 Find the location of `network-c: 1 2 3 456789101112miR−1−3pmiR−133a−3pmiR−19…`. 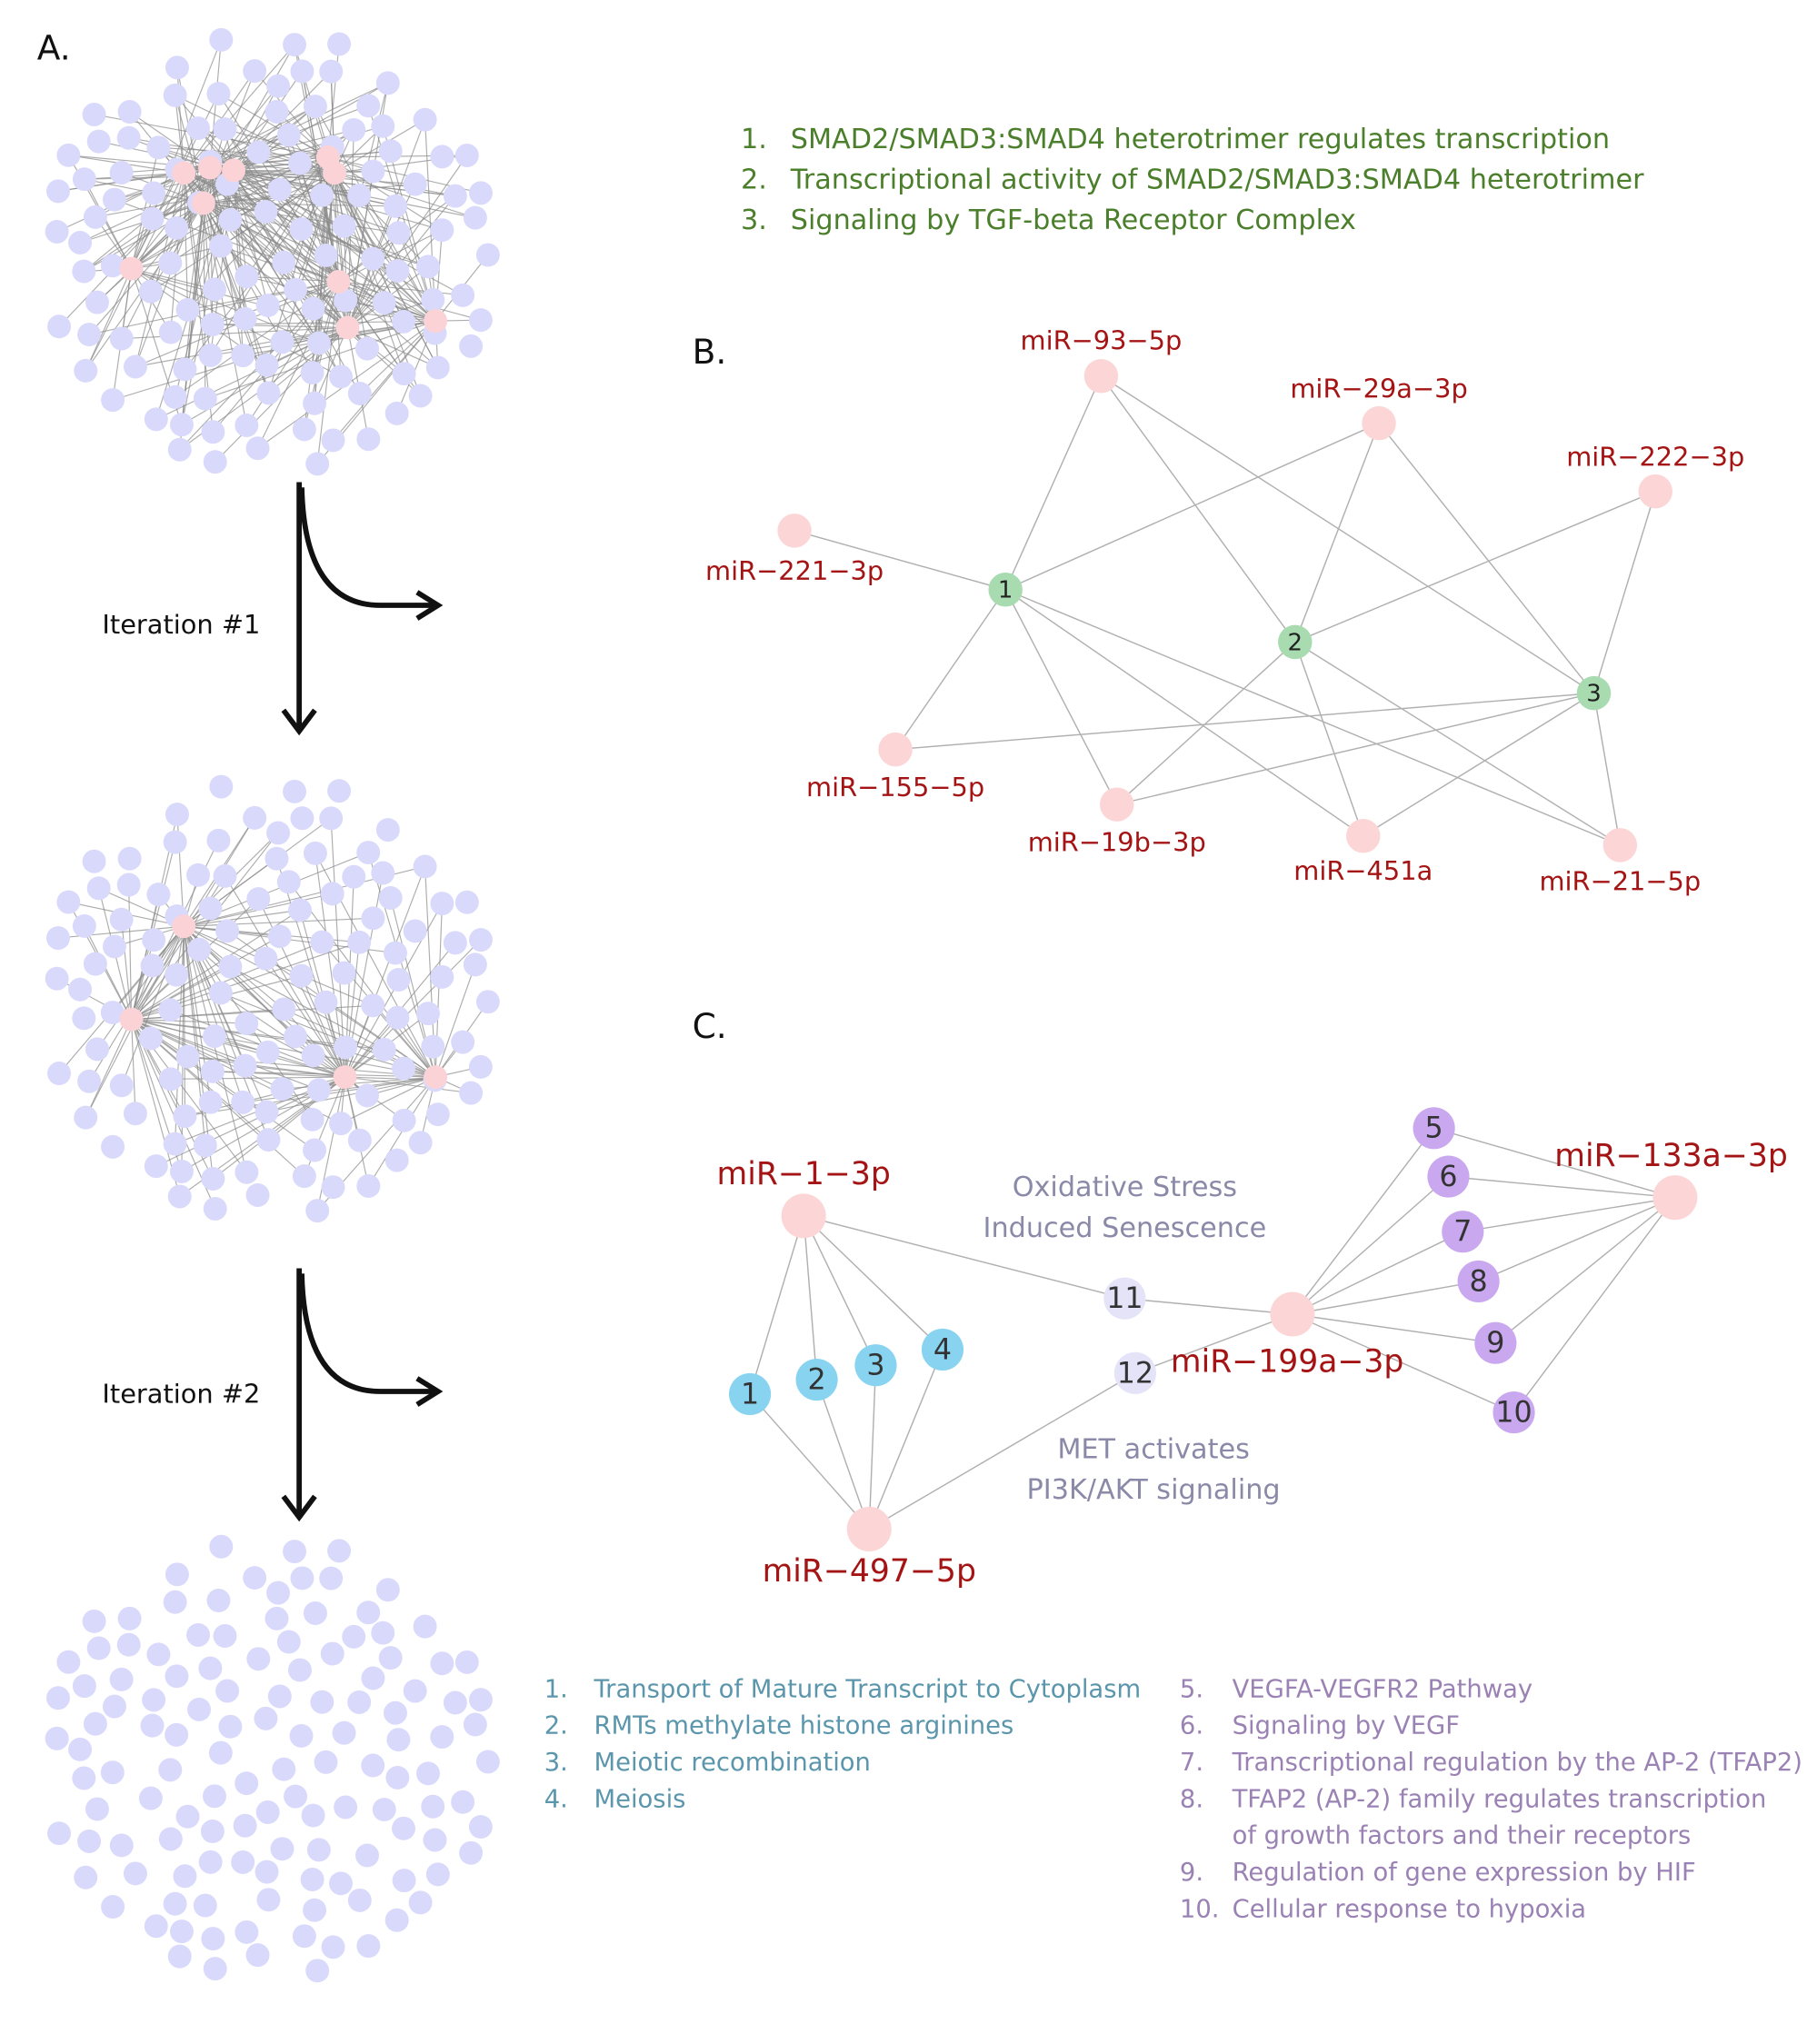

network-c: 1 2 3 456789101112miR−1−3pmiR−133a−3pmiR−19… is located at coordinates (1252, 1349).